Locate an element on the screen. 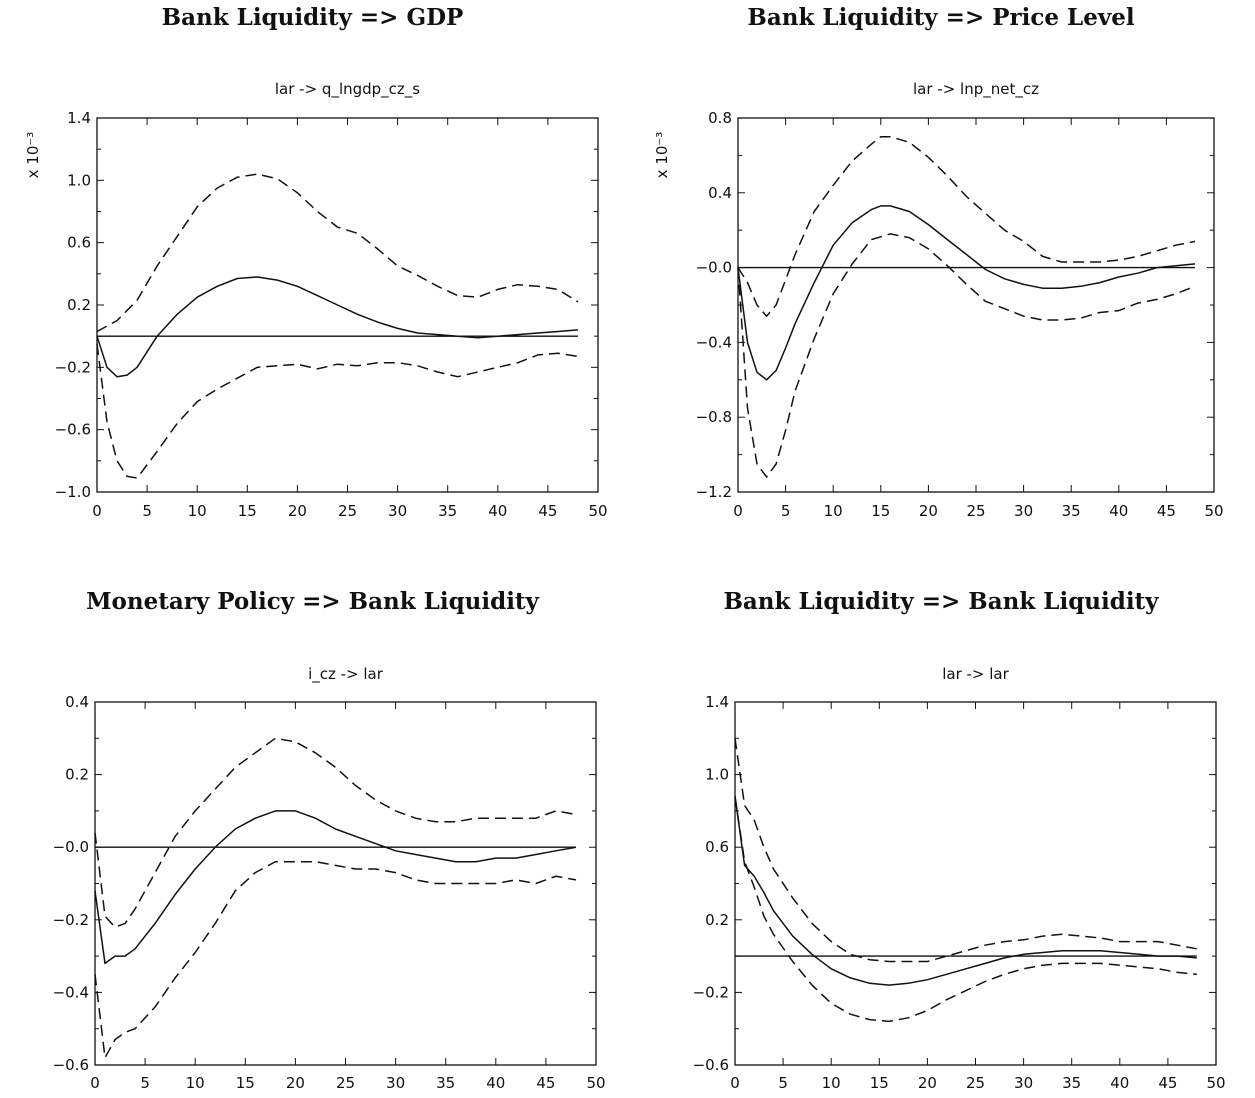  chart-subtitle: lar -> q_lngdp_cz_s is located at coordinates (347, 89).